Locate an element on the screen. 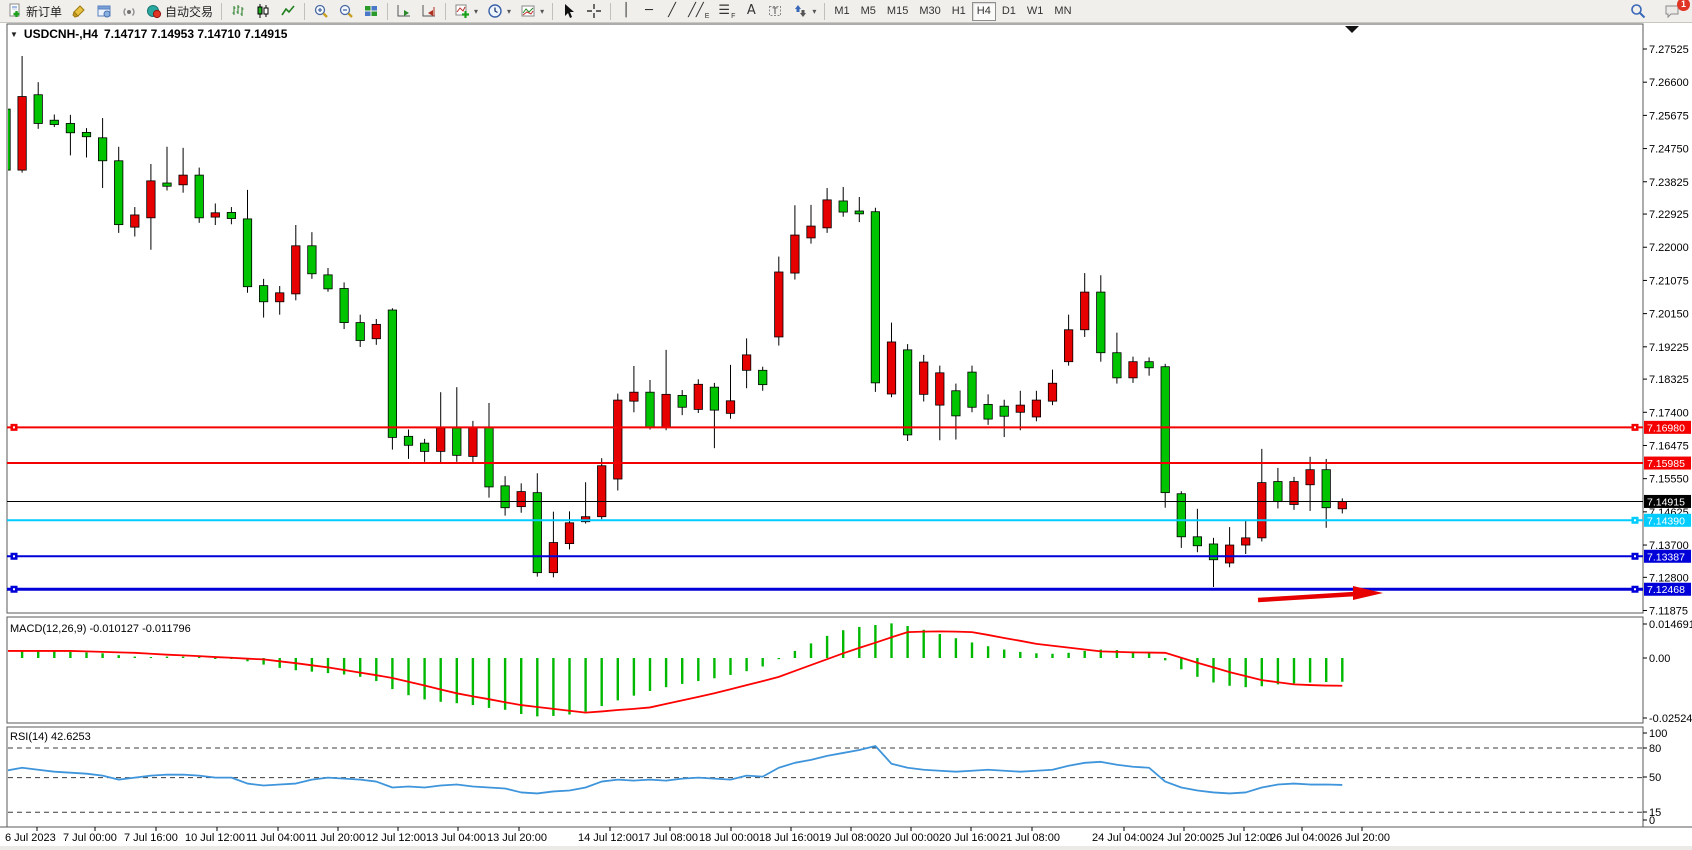 The image size is (1692, 850). hline-handle-center is located at coordinates (1635, 556).